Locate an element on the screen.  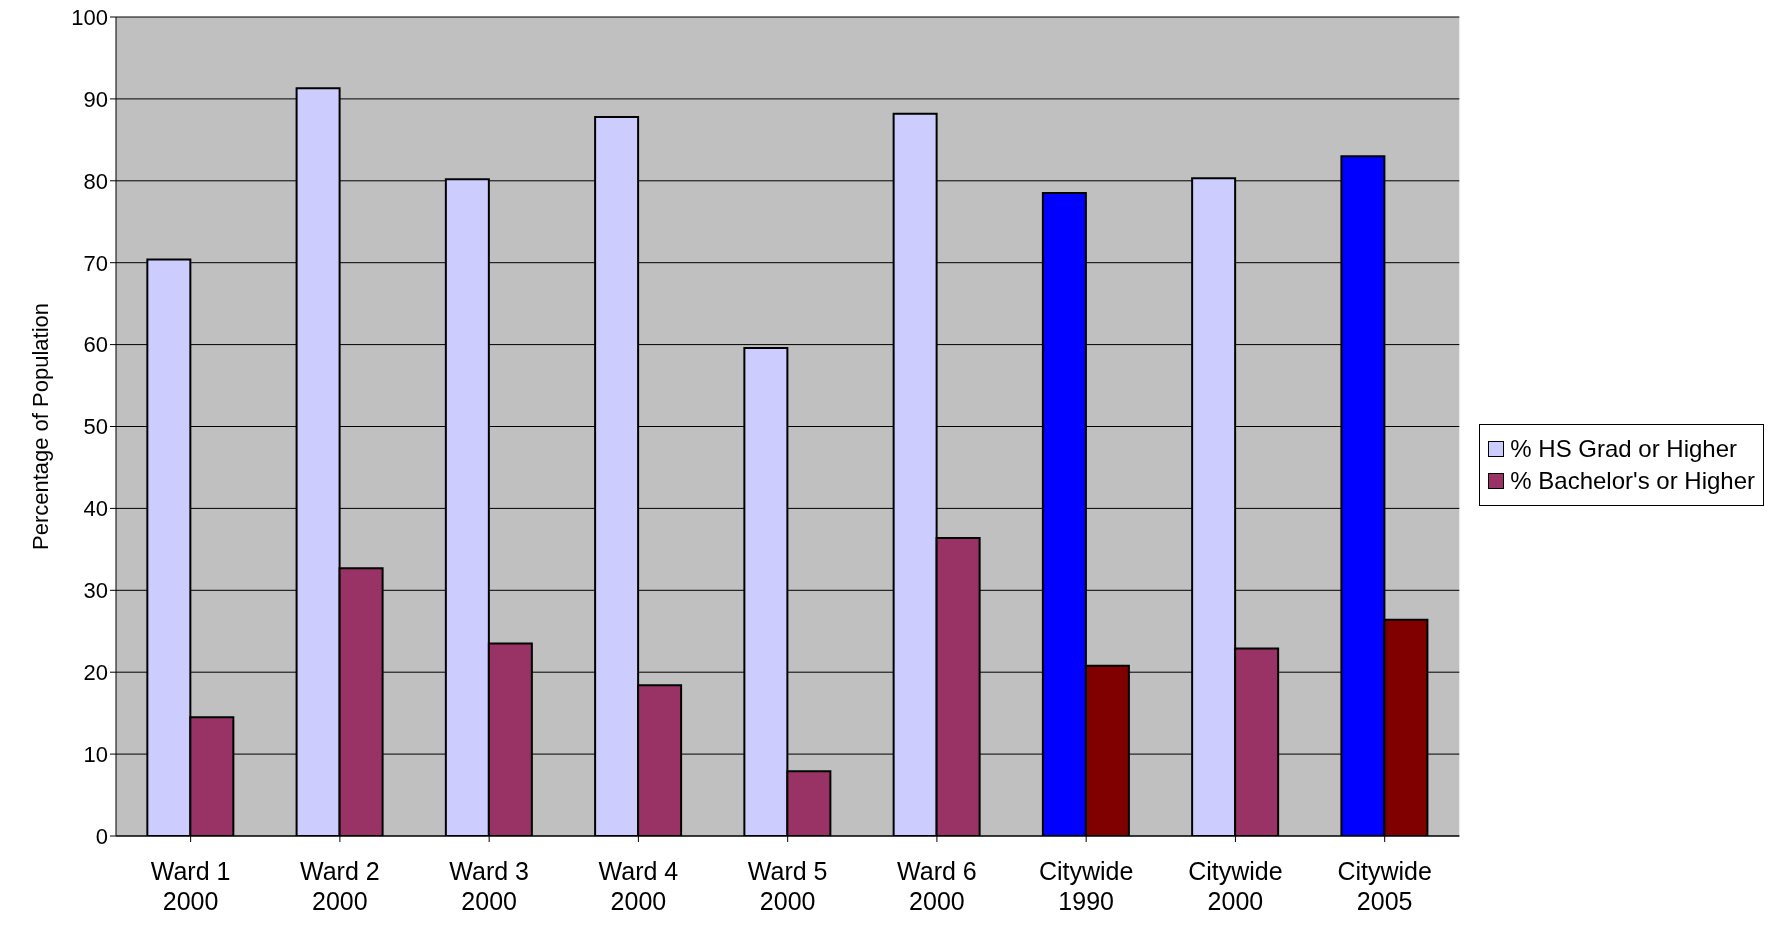
y-tick-label: 90 is located at coordinates (95, 99).